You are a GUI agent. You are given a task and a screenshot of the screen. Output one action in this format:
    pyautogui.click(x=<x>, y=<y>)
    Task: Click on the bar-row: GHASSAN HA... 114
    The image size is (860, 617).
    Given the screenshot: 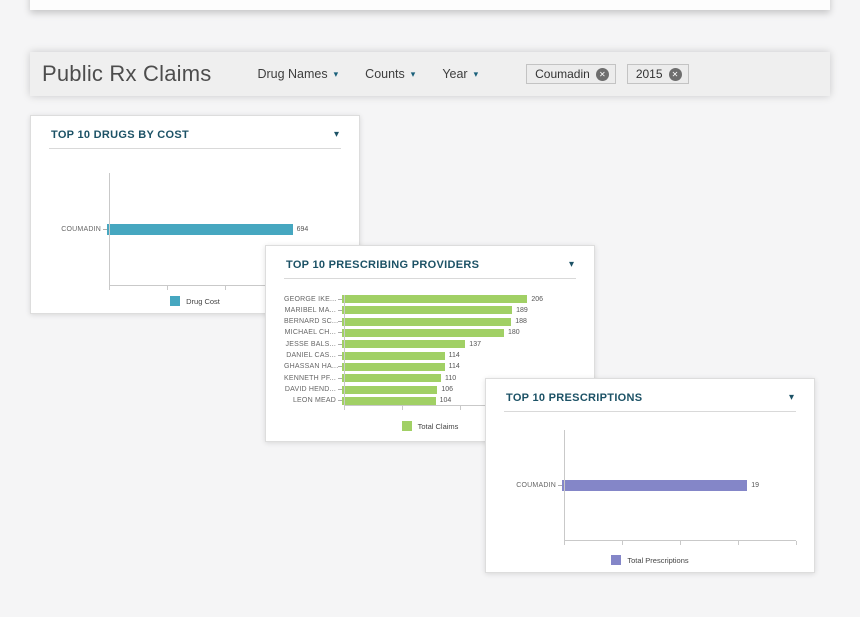 What is the action you would take?
    pyautogui.click(x=430, y=366)
    